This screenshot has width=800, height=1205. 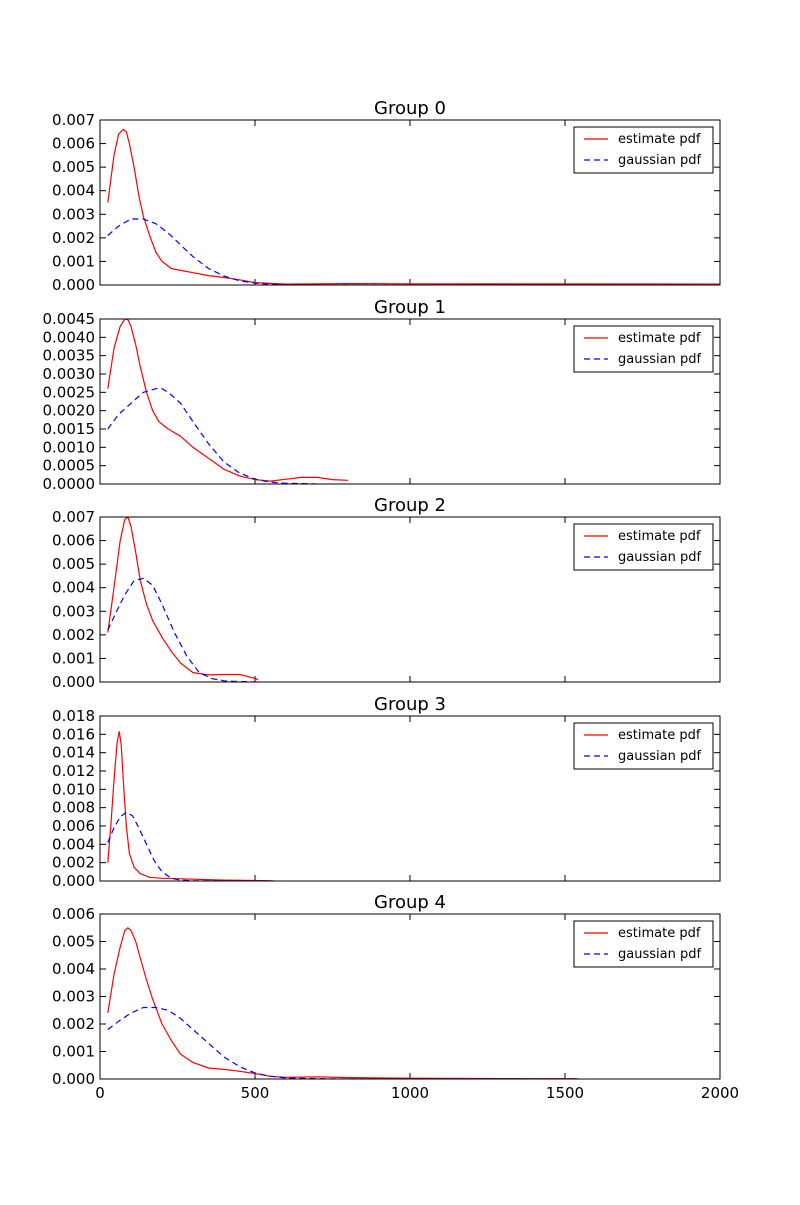 What do you see at coordinates (69, 411) in the screenshot?
I see `y-tick-label: 0.0020` at bounding box center [69, 411].